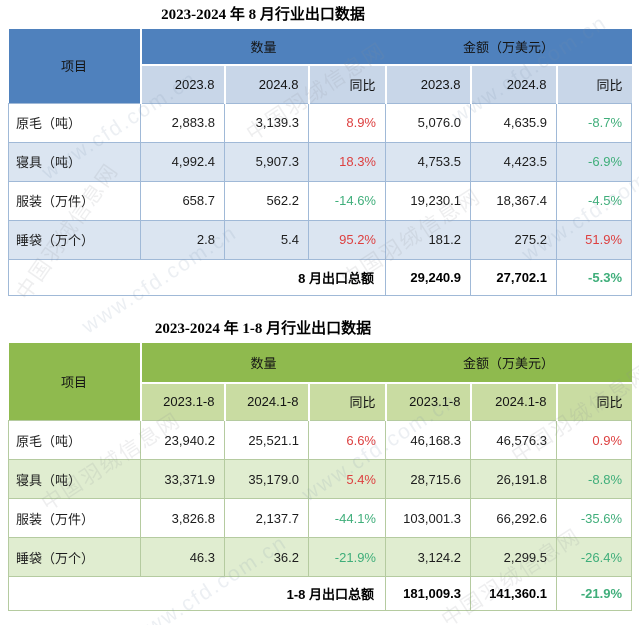  I want to click on total-row: 8 月出口总额 29,240.9 27,702.1 -5.3%, so click(320, 277).